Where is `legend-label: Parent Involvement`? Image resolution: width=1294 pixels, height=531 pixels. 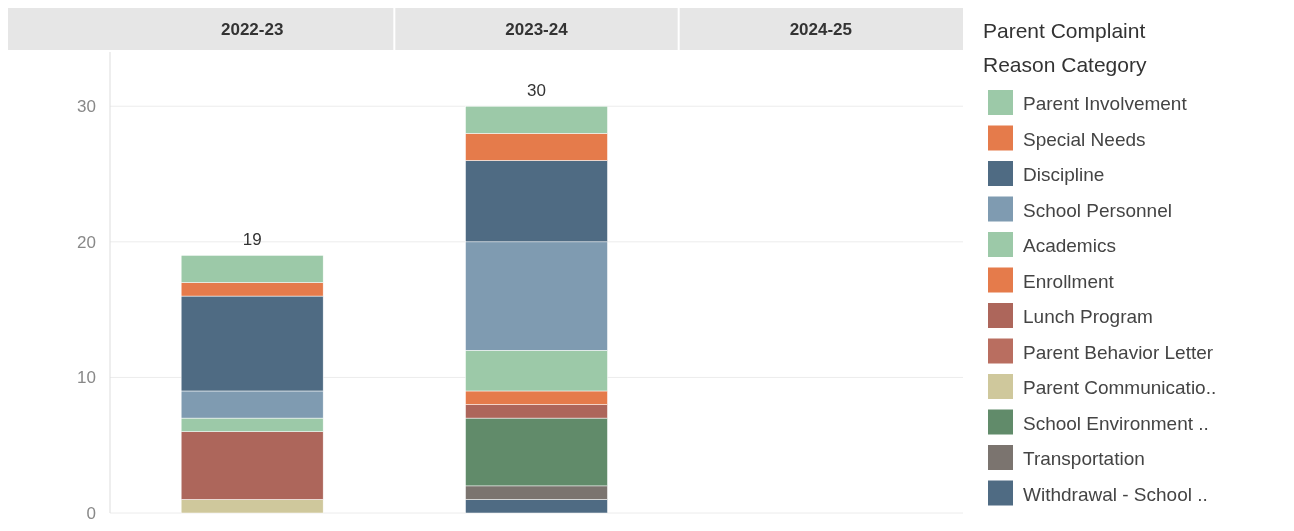 legend-label: Parent Involvement is located at coordinates (1105, 103).